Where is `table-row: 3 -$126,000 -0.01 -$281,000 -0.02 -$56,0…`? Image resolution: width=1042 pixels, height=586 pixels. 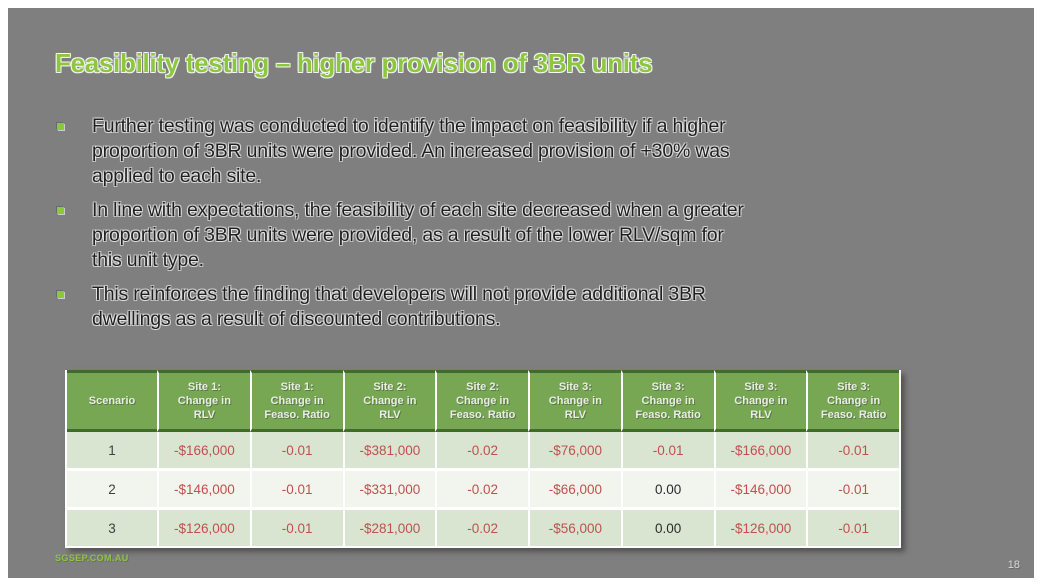 table-row: 3 -$126,000 -0.01 -$281,000 -0.02 -$56,0… is located at coordinates (483, 526).